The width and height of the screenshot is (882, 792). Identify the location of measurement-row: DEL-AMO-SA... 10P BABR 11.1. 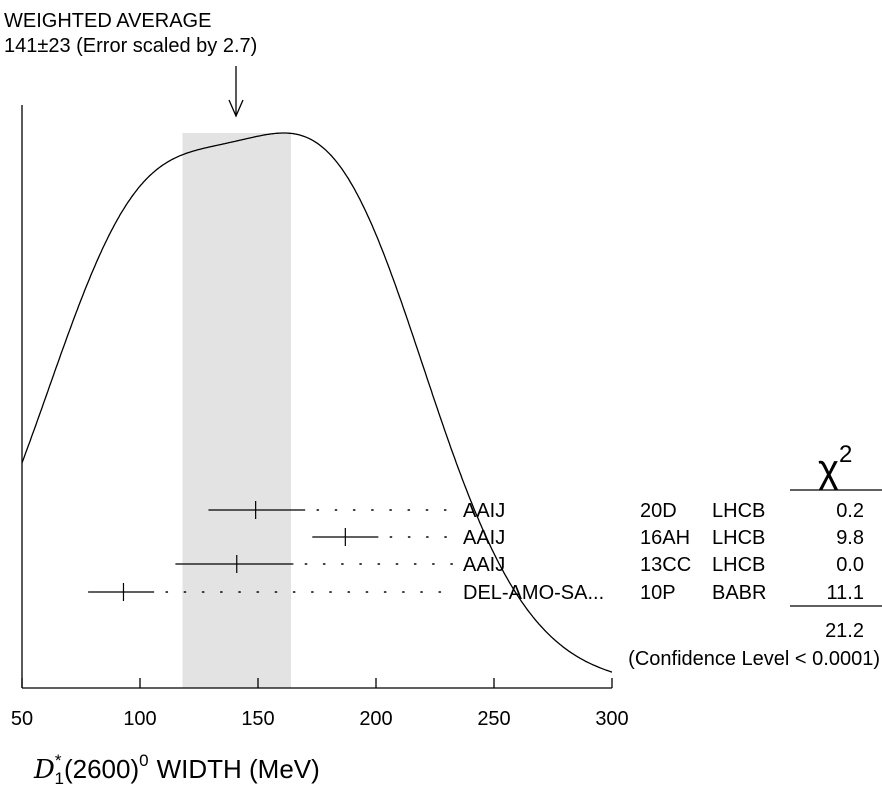
(476, 593).